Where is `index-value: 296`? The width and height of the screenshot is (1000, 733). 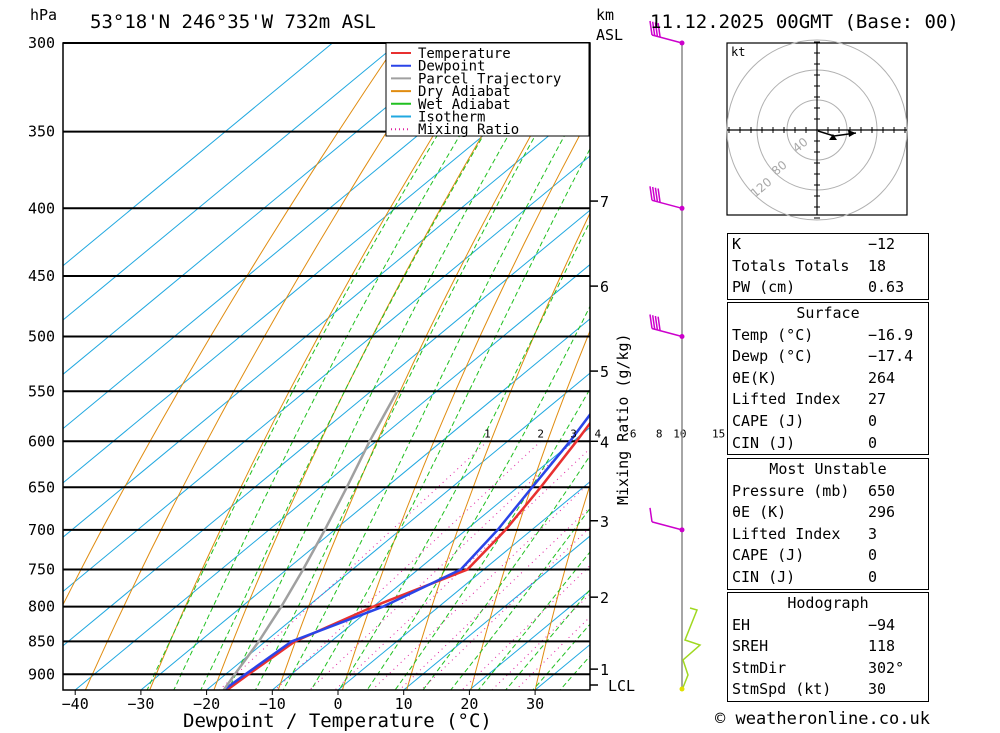
index-value: 296 is located at coordinates (882, 512).